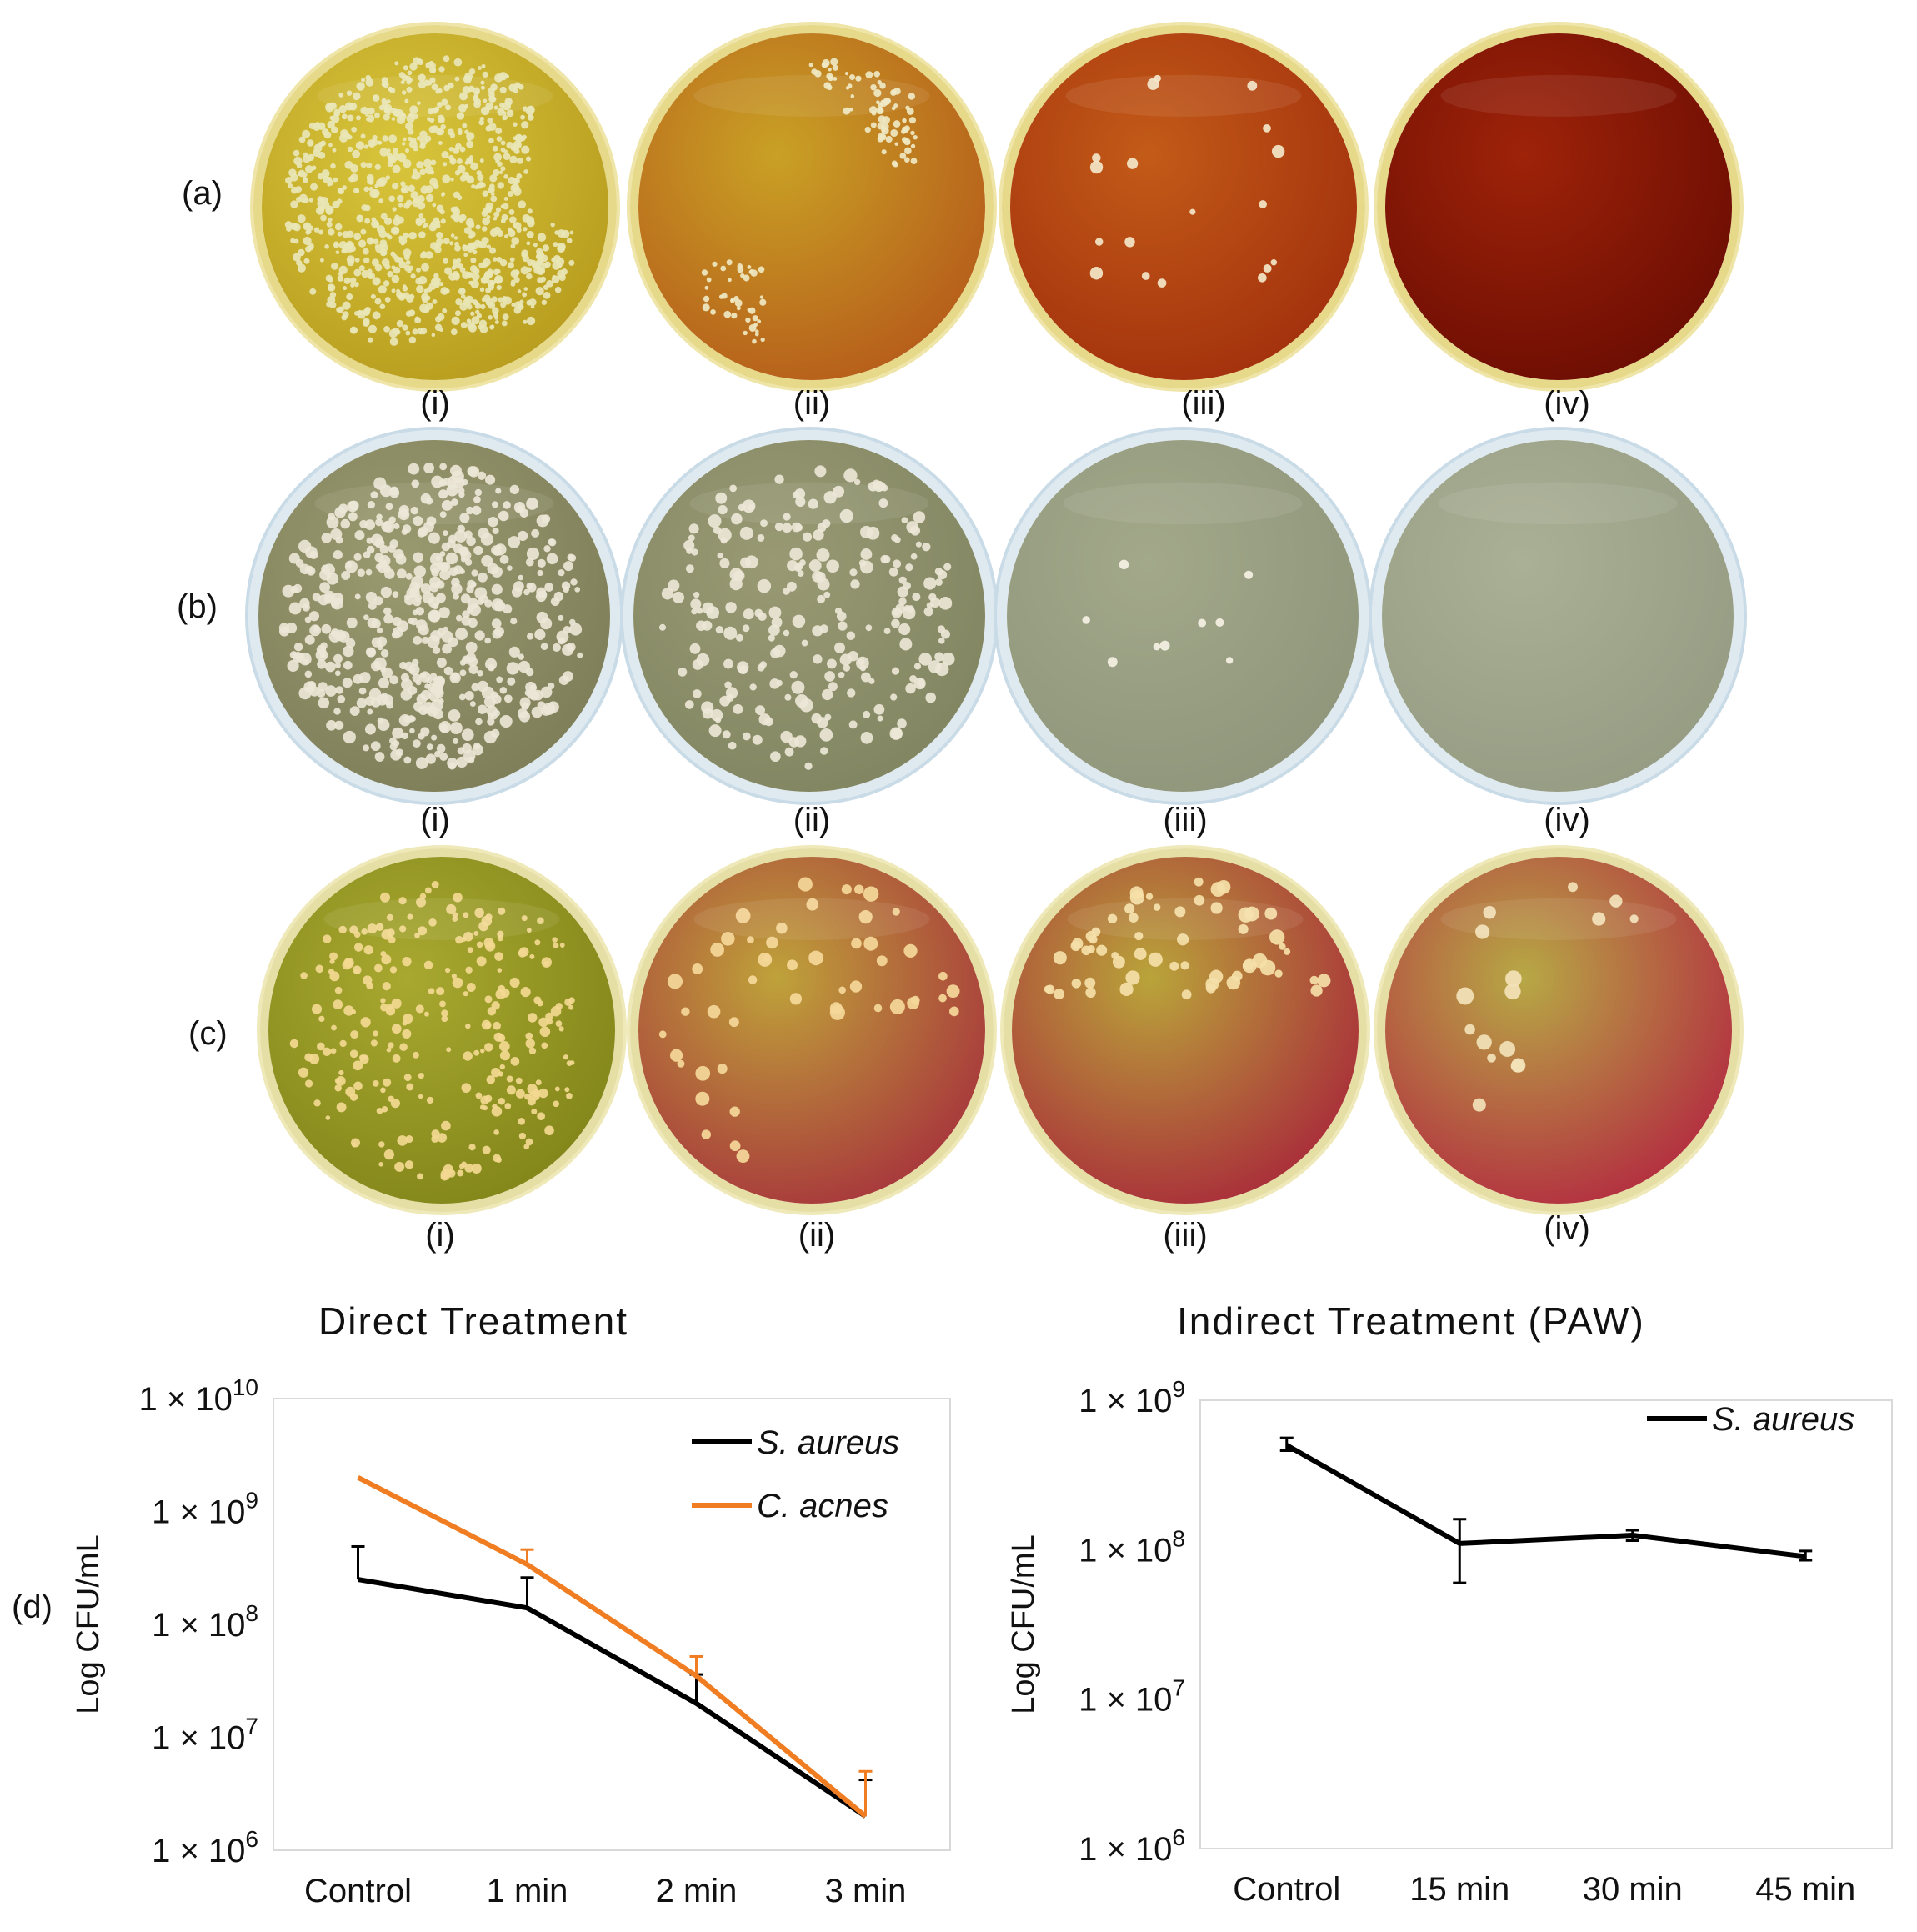 The height and width of the screenshot is (1932, 1917). I want to click on plate-a-ii, so click(812, 206).